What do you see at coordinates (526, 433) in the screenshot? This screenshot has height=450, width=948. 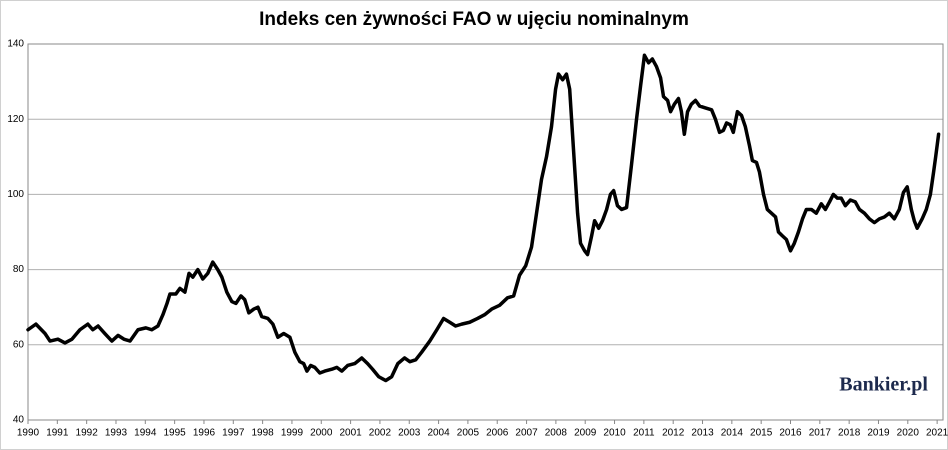 I see `x-tick-label: 2007` at bounding box center [526, 433].